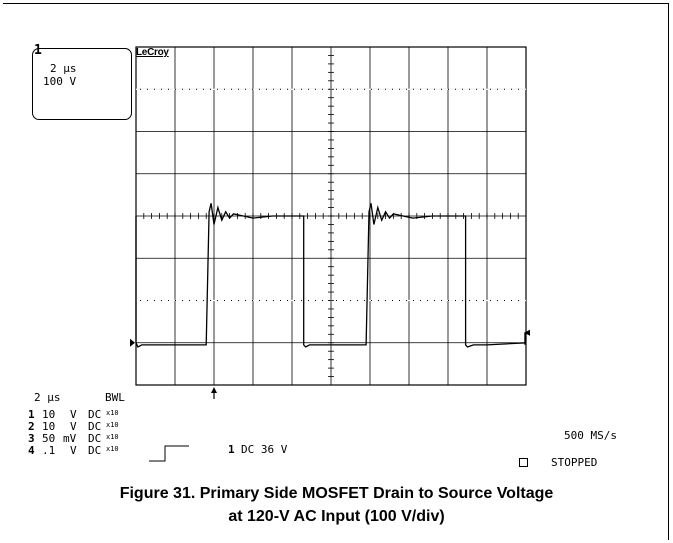  I want to click on trigger-setting: DC 36 V, so click(264, 449).